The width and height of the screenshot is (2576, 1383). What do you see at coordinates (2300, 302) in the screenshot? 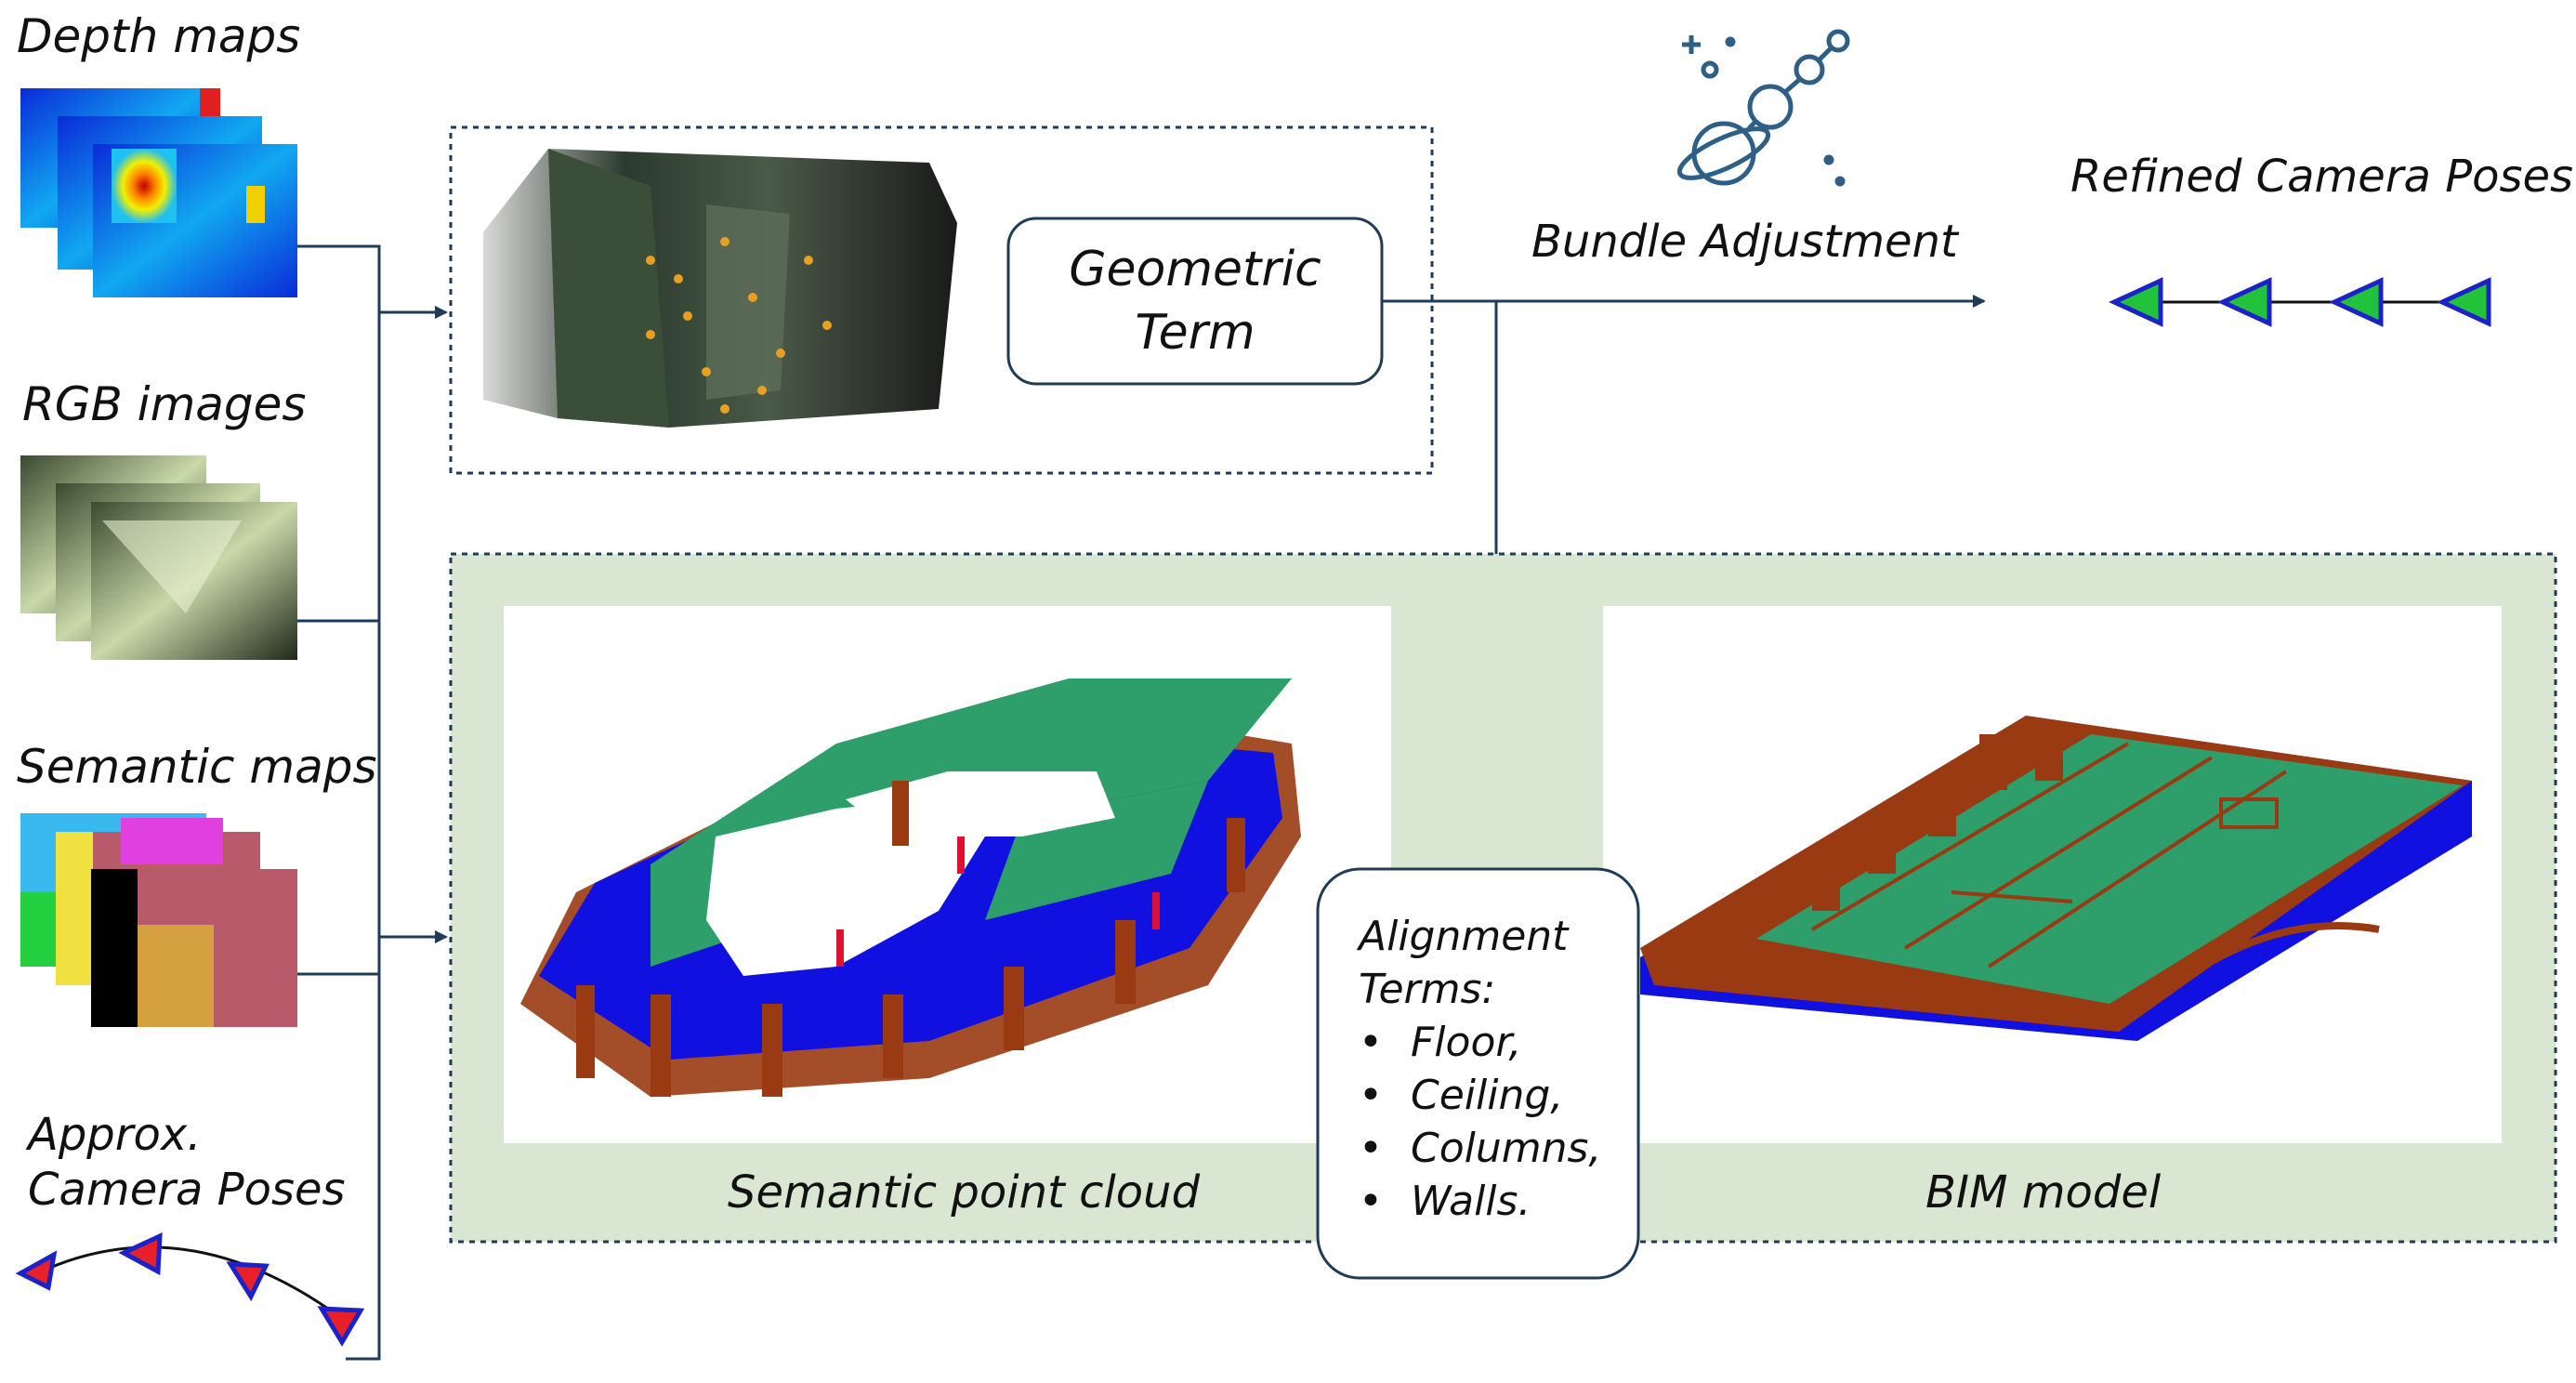
I see `refined-camera-poses-graphic` at bounding box center [2300, 302].